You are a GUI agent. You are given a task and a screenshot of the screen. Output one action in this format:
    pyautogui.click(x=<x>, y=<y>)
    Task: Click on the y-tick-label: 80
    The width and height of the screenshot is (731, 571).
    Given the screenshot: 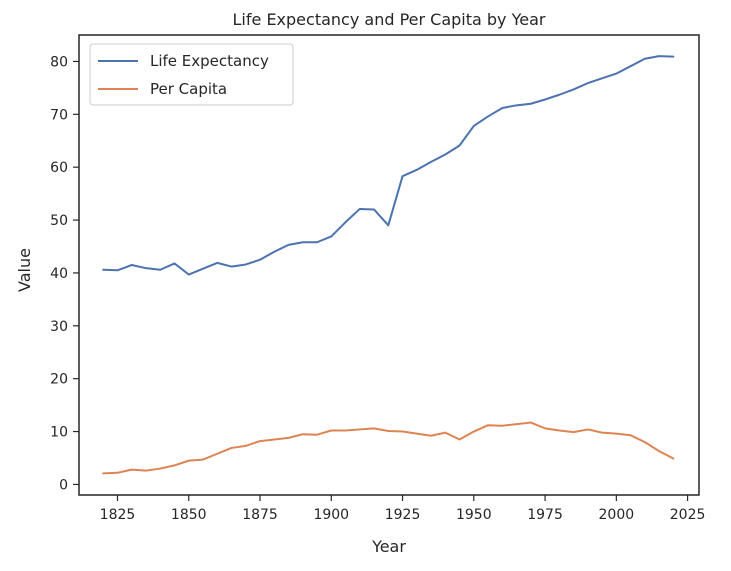 What is the action you would take?
    pyautogui.click(x=59, y=62)
    